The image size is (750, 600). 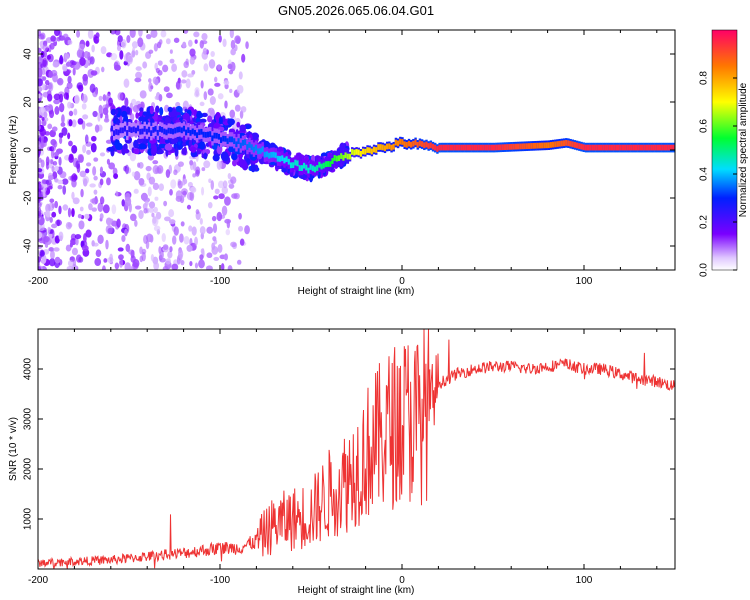 I want to click on spectrogram-ytick-label: 0, so click(x=28, y=150).